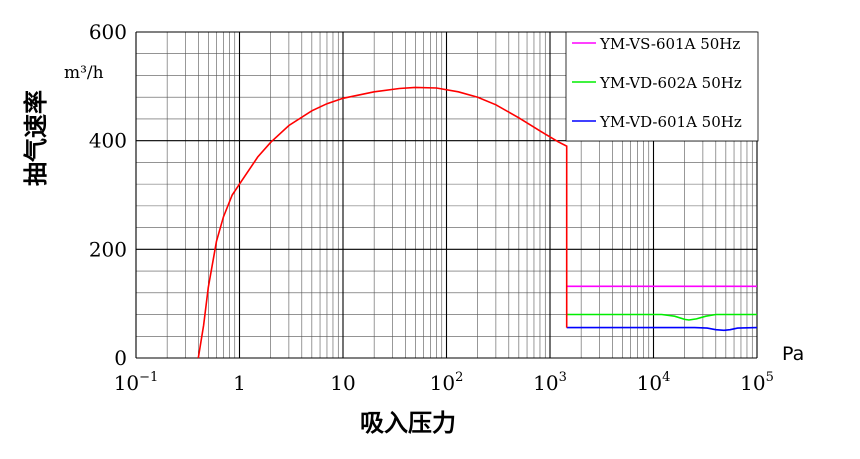  I want to click on x-tick-label: 10⁴, so click(654, 382).